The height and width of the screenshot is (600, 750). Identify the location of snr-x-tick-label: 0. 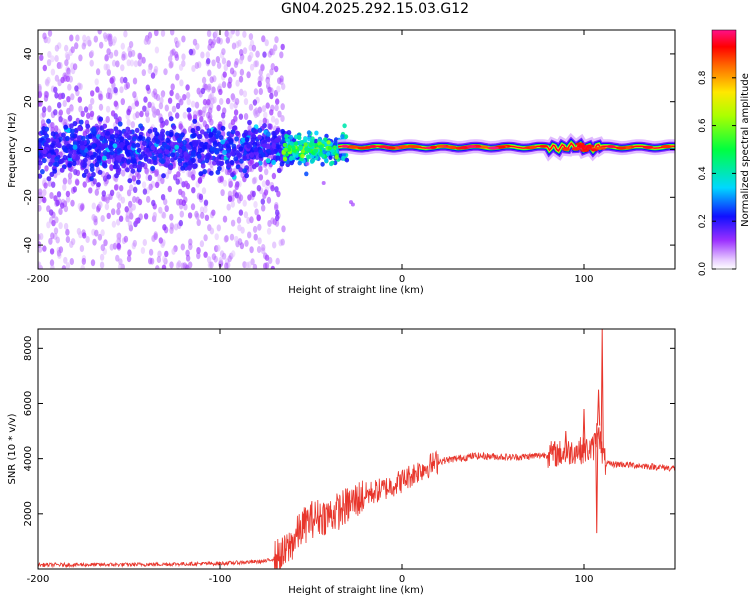
(402, 579).